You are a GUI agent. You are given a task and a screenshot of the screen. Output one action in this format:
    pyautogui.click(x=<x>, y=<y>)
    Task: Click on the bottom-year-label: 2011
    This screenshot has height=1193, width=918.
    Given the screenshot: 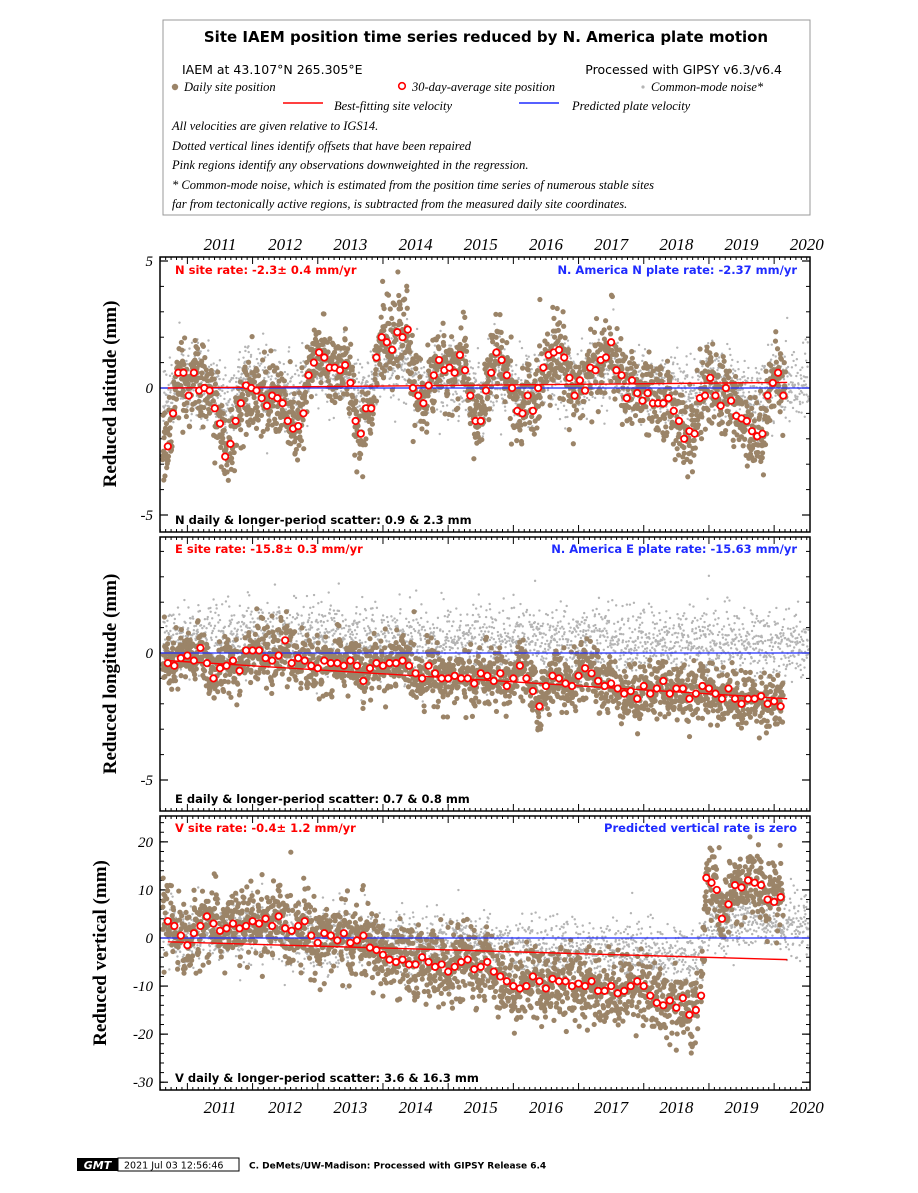 What is the action you would take?
    pyautogui.click(x=220, y=1107)
    